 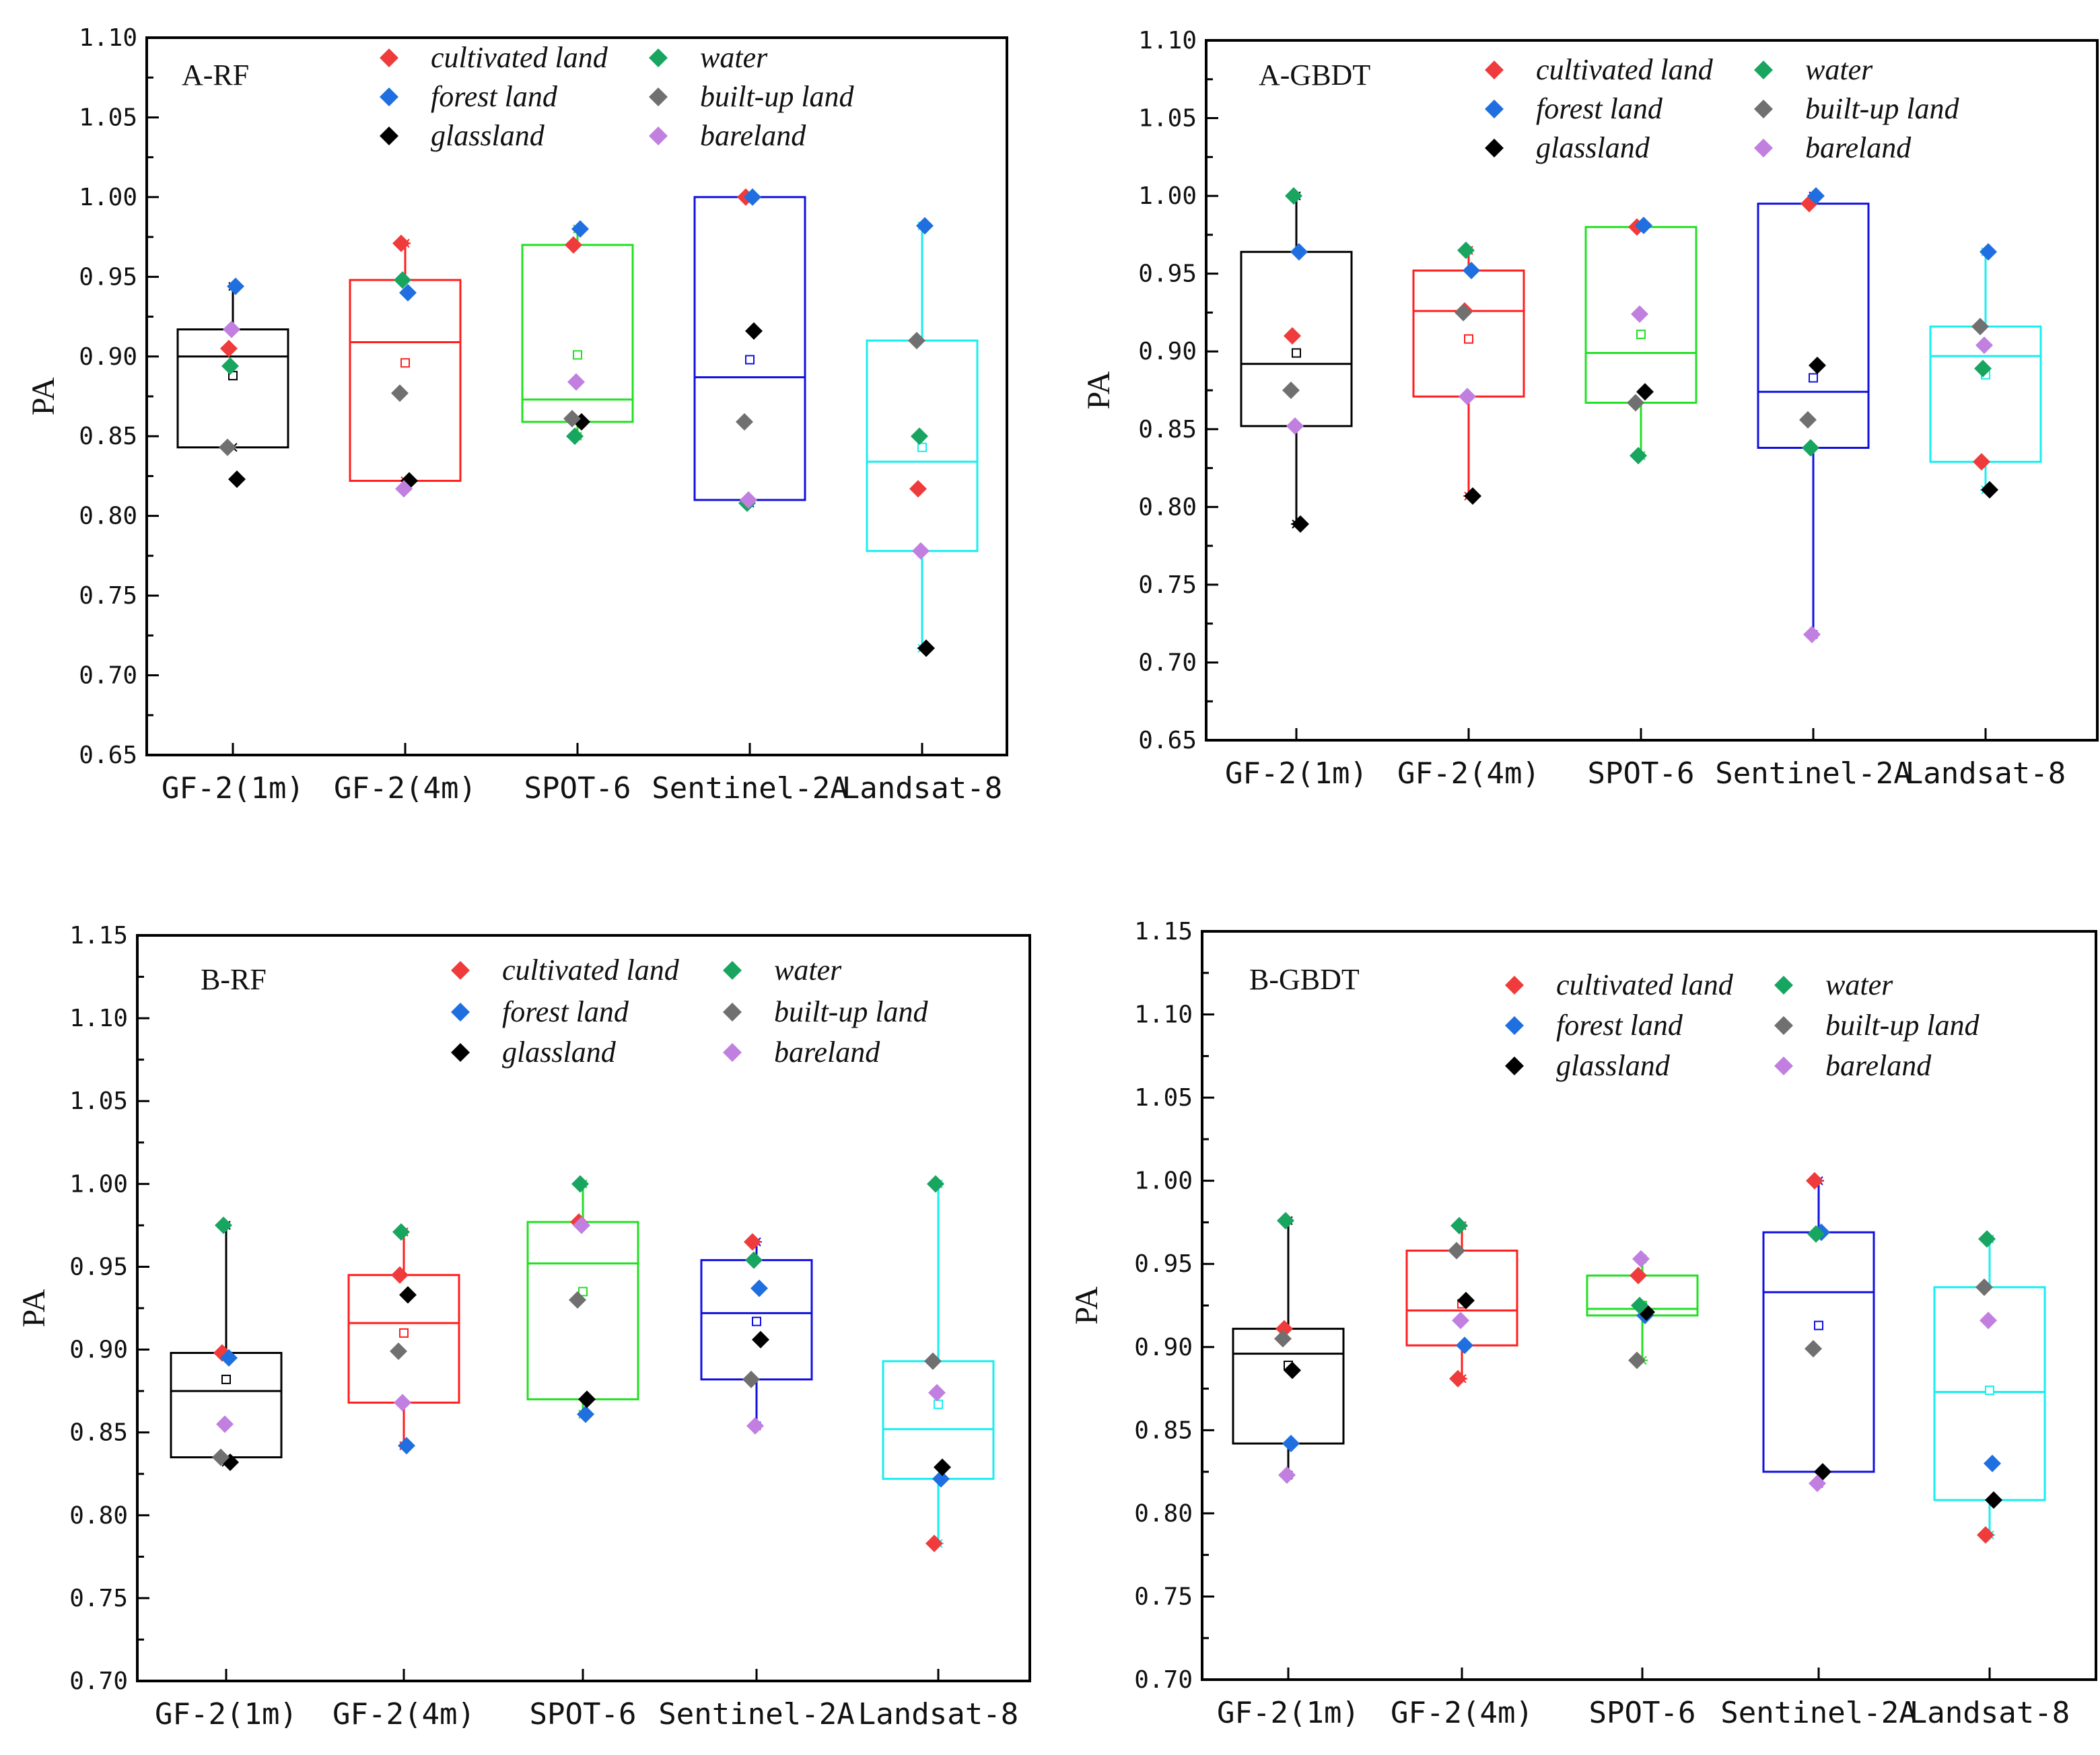 What do you see at coordinates (461, 1012) in the screenshot?
I see `legend-marker-forest-land` at bounding box center [461, 1012].